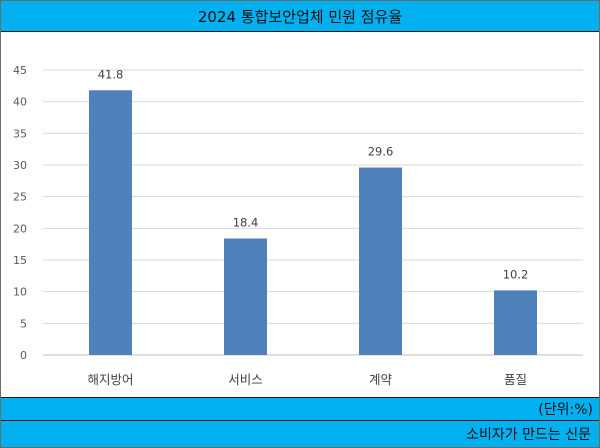  What do you see at coordinates (110, 379) in the screenshot?
I see `category-label-1: 해지방어` at bounding box center [110, 379].